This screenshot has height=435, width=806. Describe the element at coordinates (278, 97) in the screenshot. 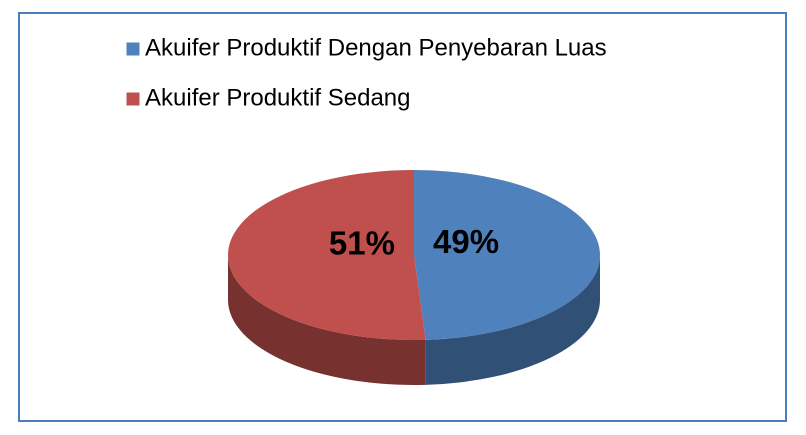

I see `legend-text: Akuifer Produktif Sedang` at that location.